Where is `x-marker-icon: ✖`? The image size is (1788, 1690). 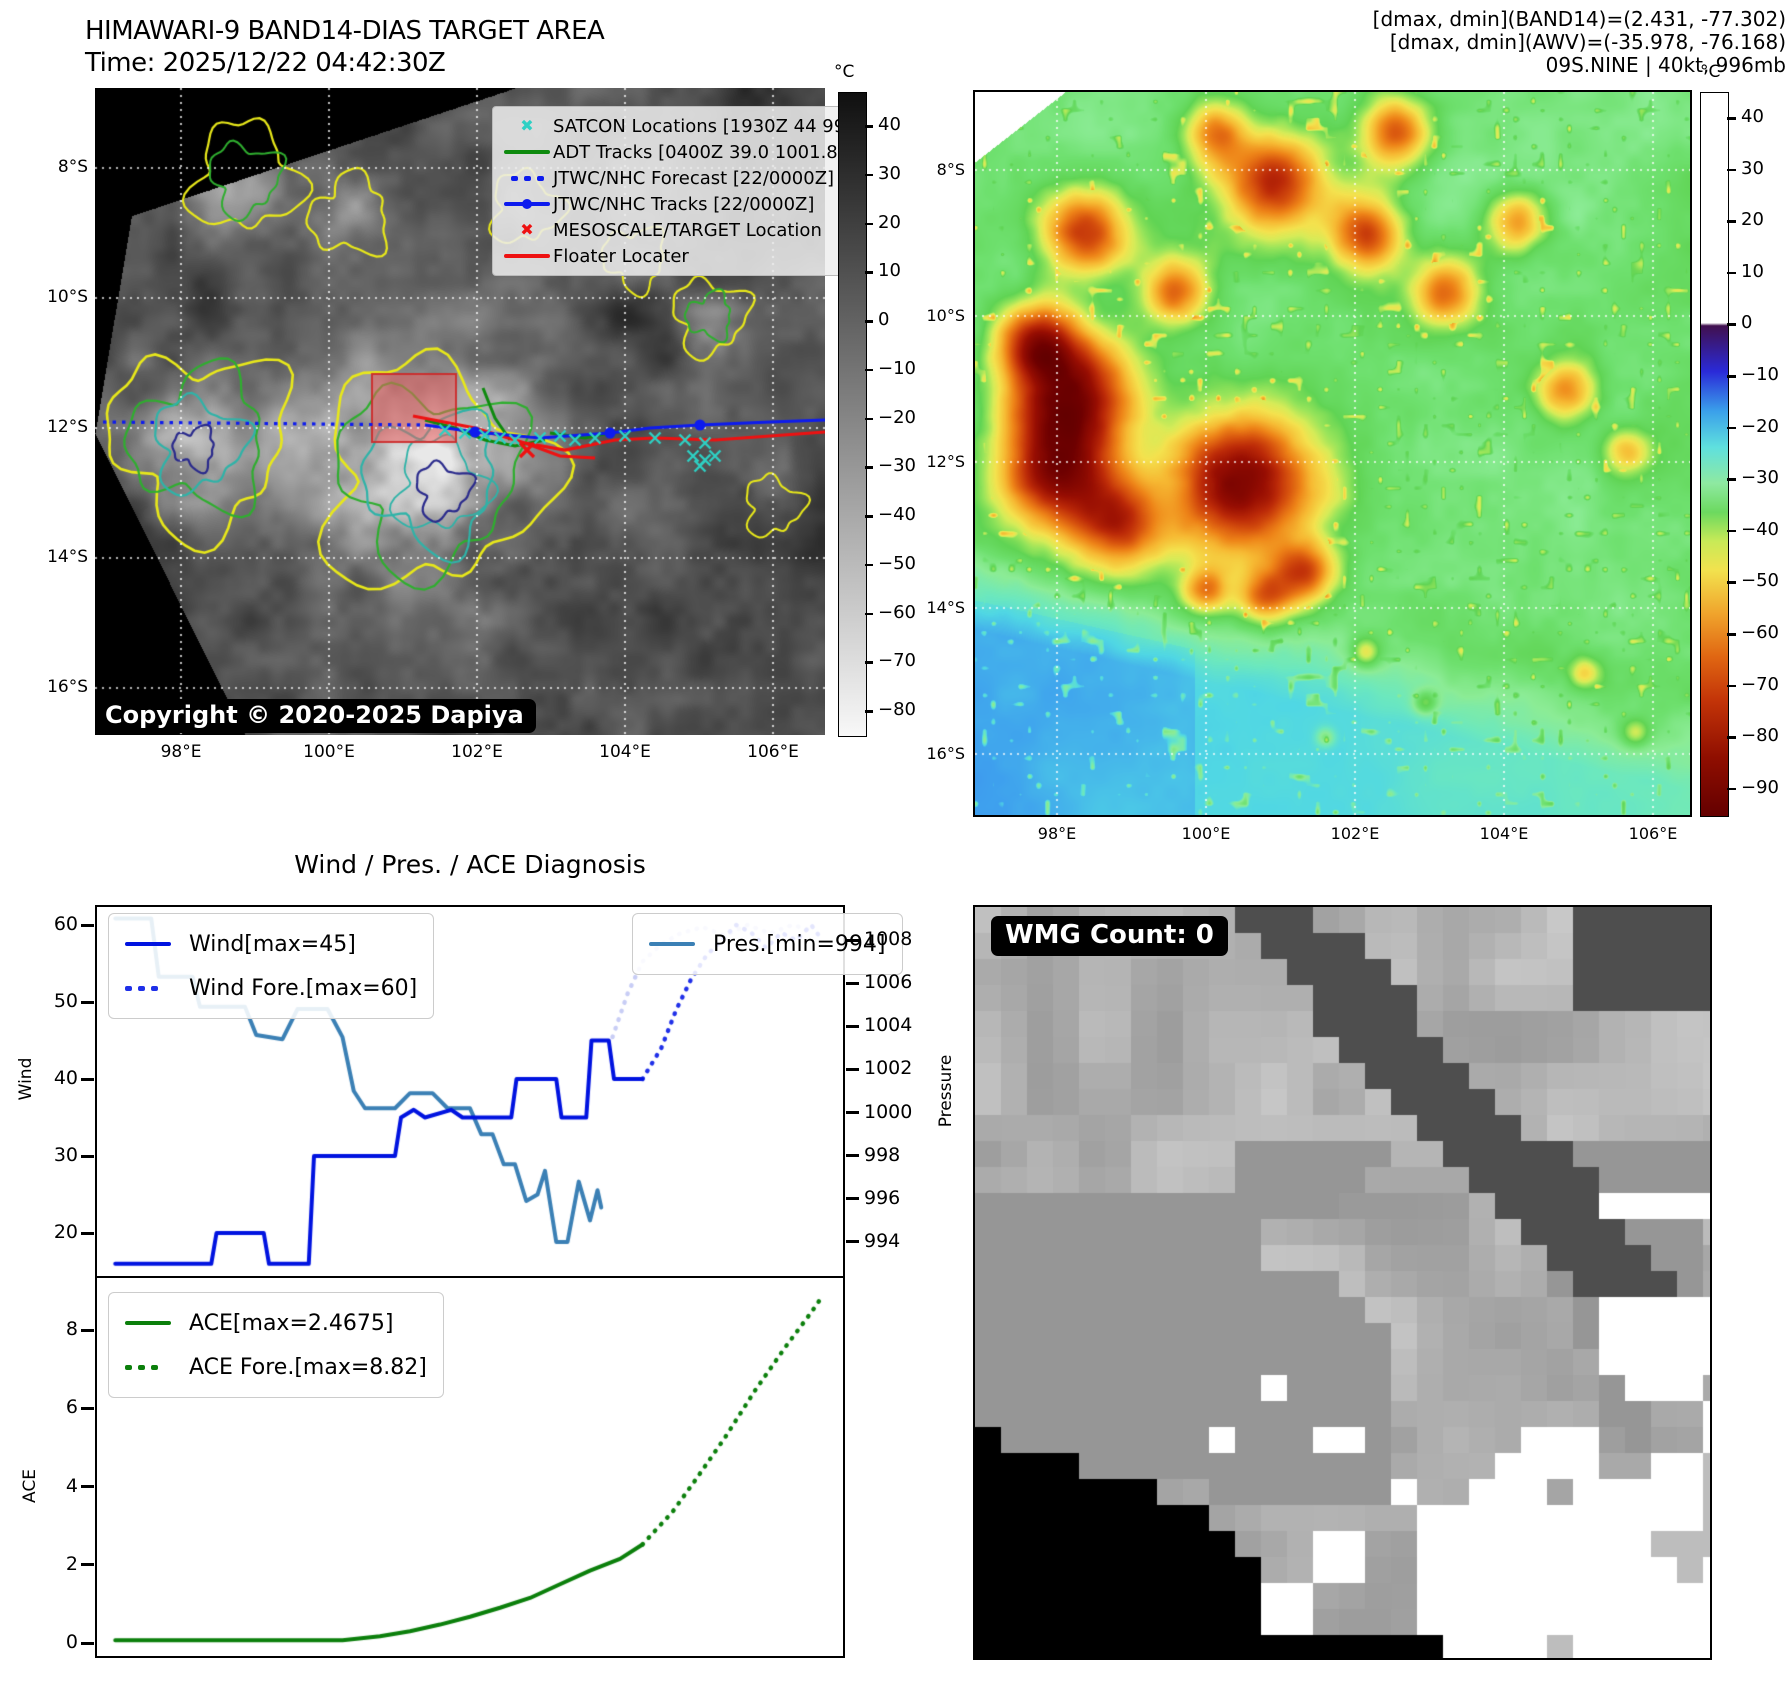 x-marker-icon: ✖ is located at coordinates (527, 229).